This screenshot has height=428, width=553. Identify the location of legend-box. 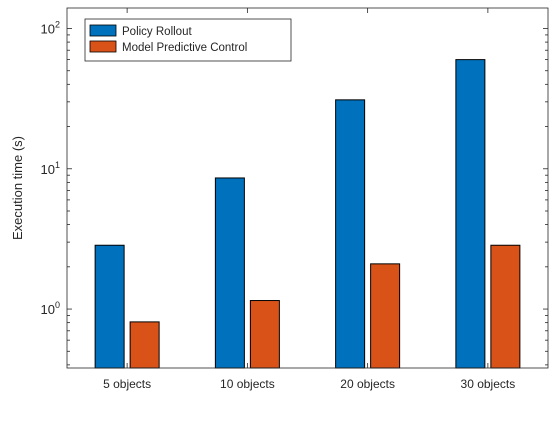
(188, 40).